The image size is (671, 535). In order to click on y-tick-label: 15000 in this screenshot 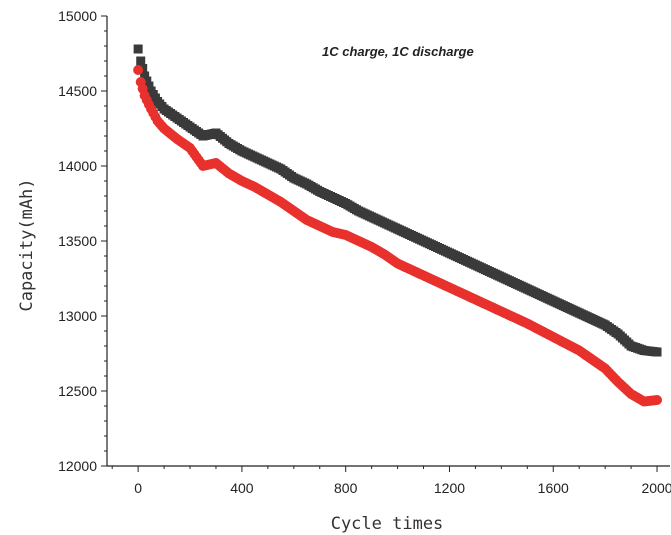, I will do `click(77, 16)`.